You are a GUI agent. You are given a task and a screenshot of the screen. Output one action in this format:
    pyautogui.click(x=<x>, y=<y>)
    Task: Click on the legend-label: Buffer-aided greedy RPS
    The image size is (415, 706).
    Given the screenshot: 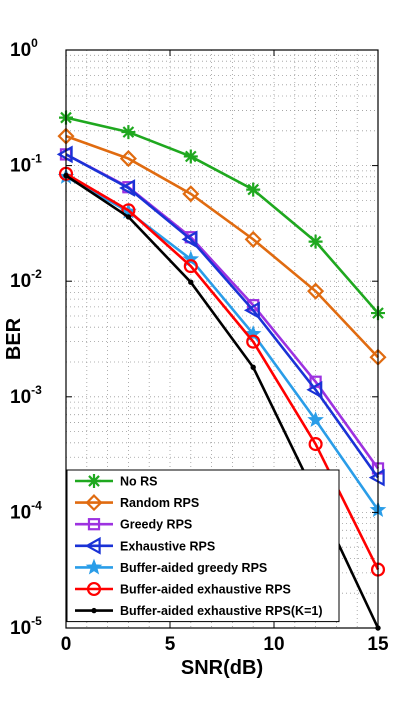 What is the action you would take?
    pyautogui.click(x=193, y=568)
    